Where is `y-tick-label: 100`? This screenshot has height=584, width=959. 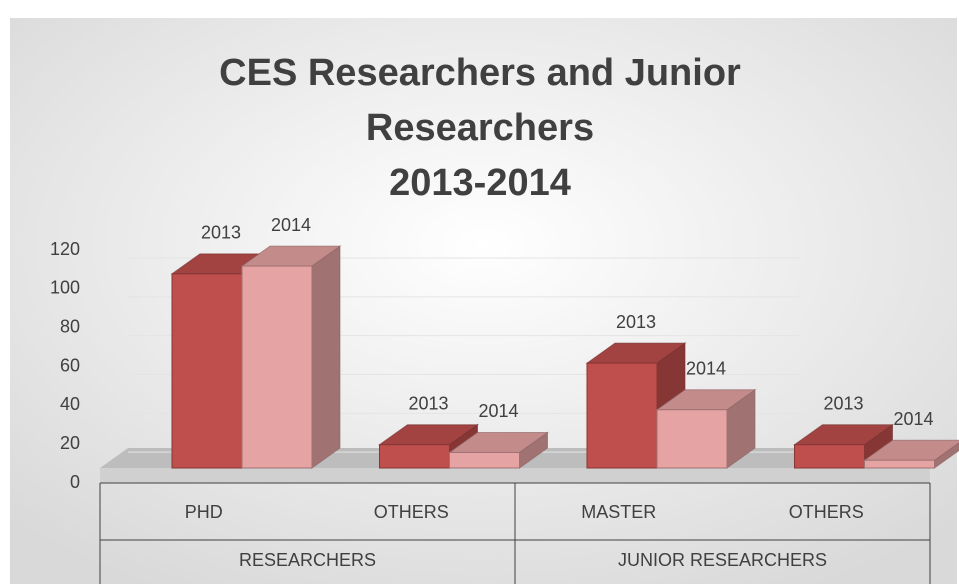 y-tick-label: 100 is located at coordinates (65, 288).